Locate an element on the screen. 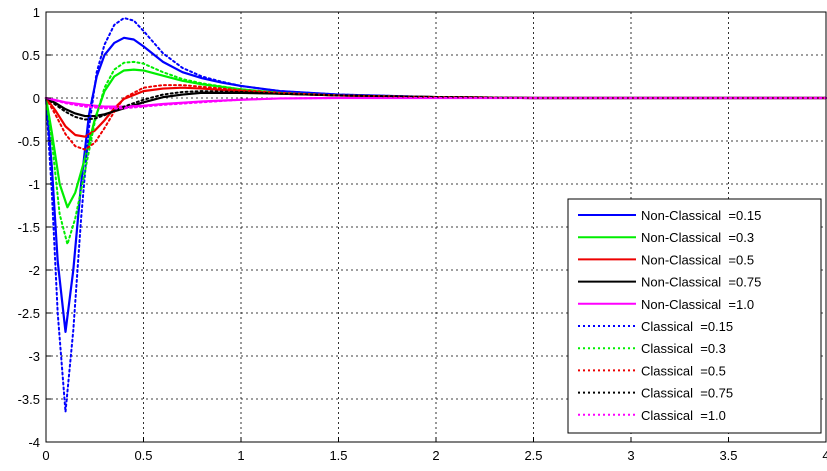 This screenshot has width=827, height=471. y-tick-label: -2 is located at coordinates (34, 270).